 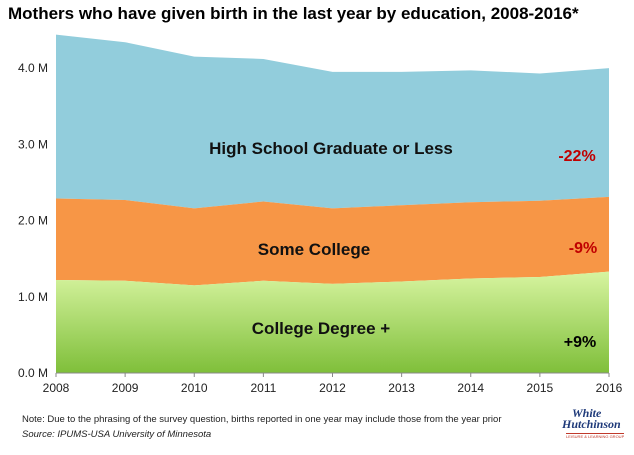 What do you see at coordinates (576, 156) in the screenshot?
I see `change-high-school: -22%` at bounding box center [576, 156].